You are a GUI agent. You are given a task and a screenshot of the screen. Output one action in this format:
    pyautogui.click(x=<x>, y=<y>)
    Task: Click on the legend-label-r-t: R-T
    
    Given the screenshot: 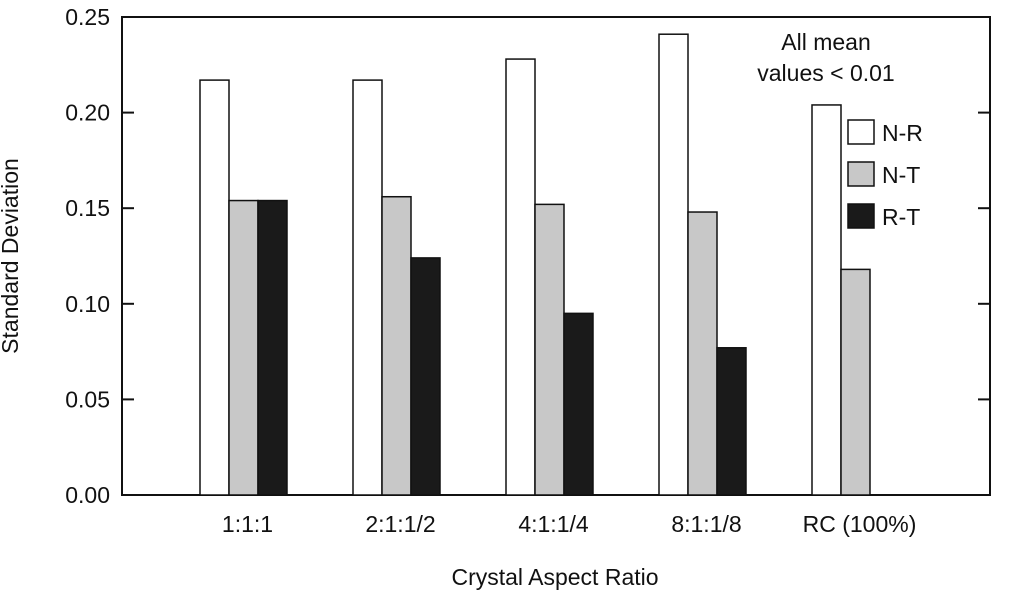 What is the action you would take?
    pyautogui.click(x=901, y=217)
    